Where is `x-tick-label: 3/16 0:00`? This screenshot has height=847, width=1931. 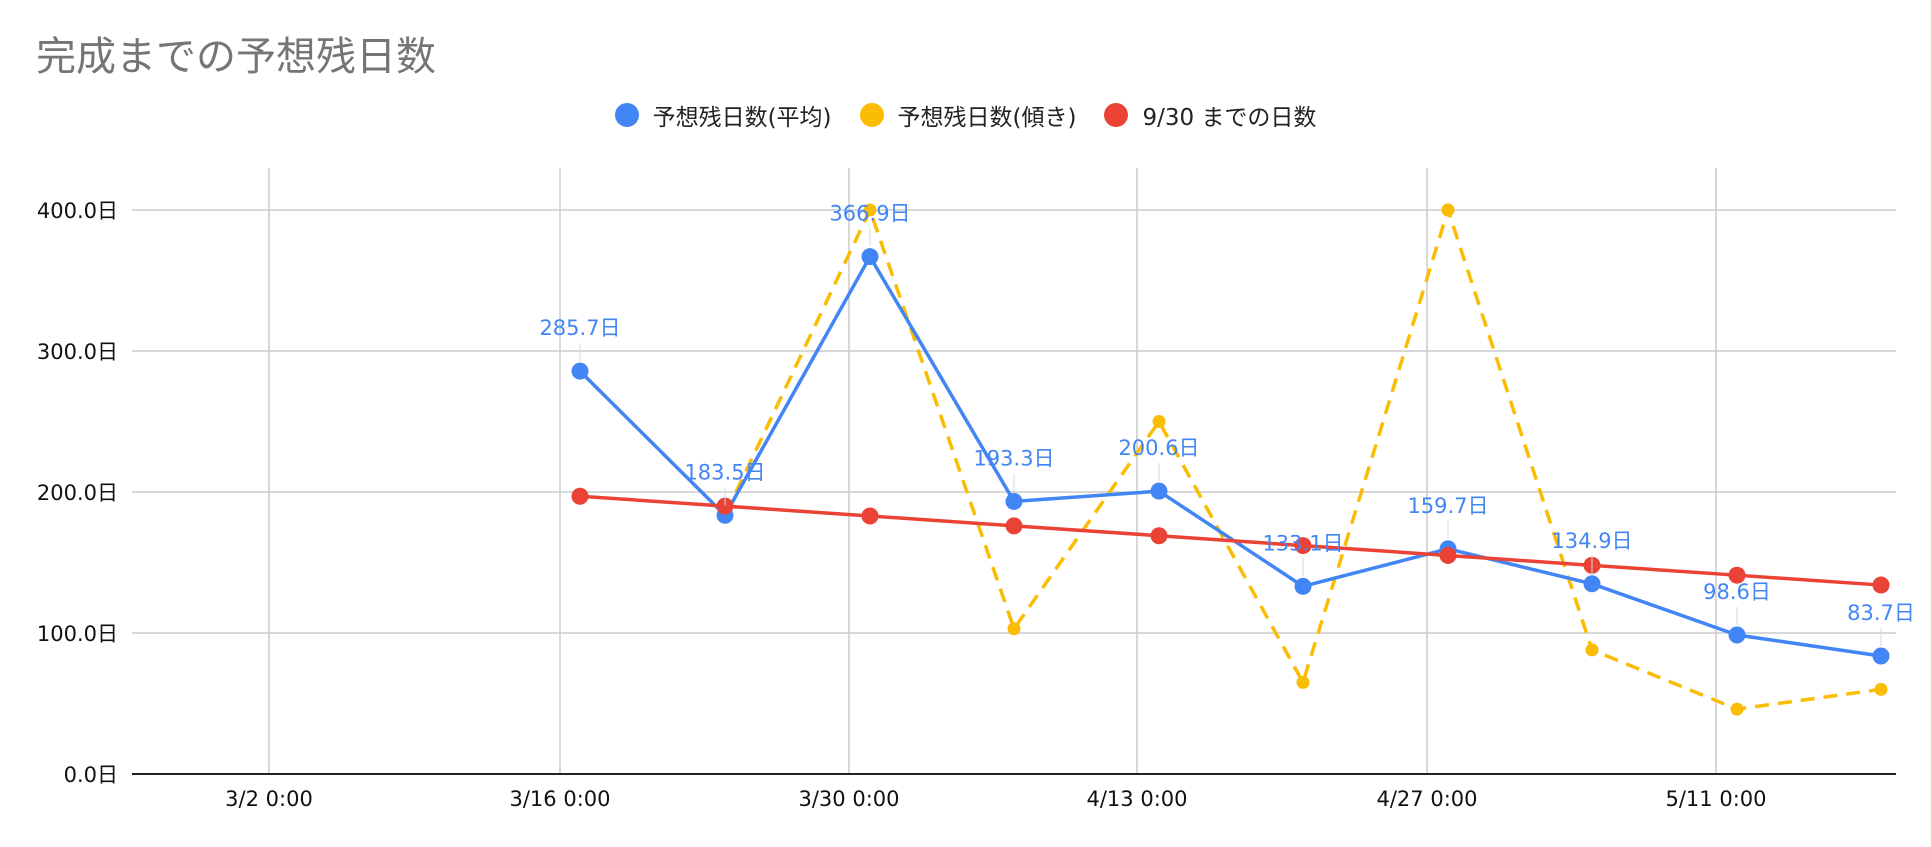 x-tick-label: 3/16 0:00 is located at coordinates (560, 799).